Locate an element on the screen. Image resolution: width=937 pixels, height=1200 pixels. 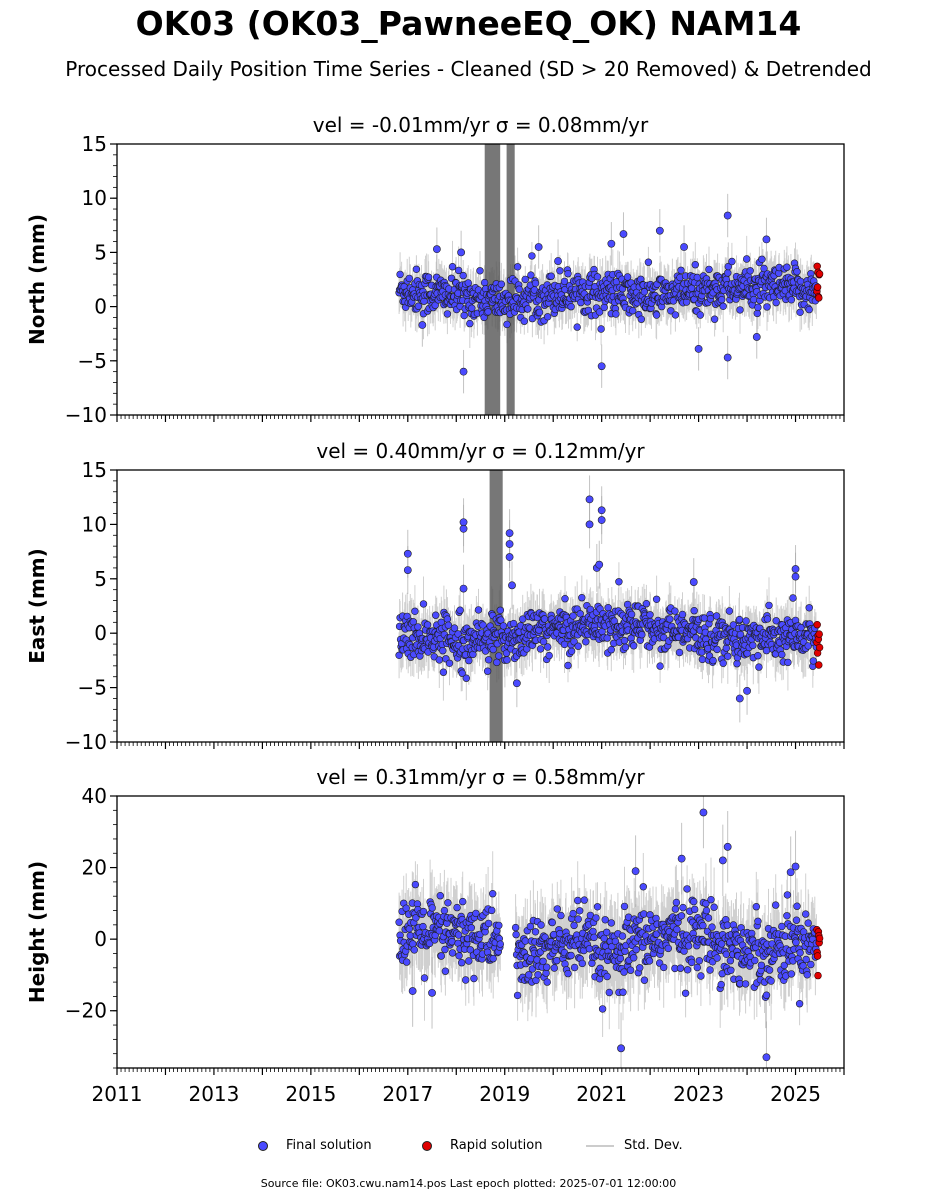
legend-std-label: Std. Dev. is located at coordinates (653, 1145).